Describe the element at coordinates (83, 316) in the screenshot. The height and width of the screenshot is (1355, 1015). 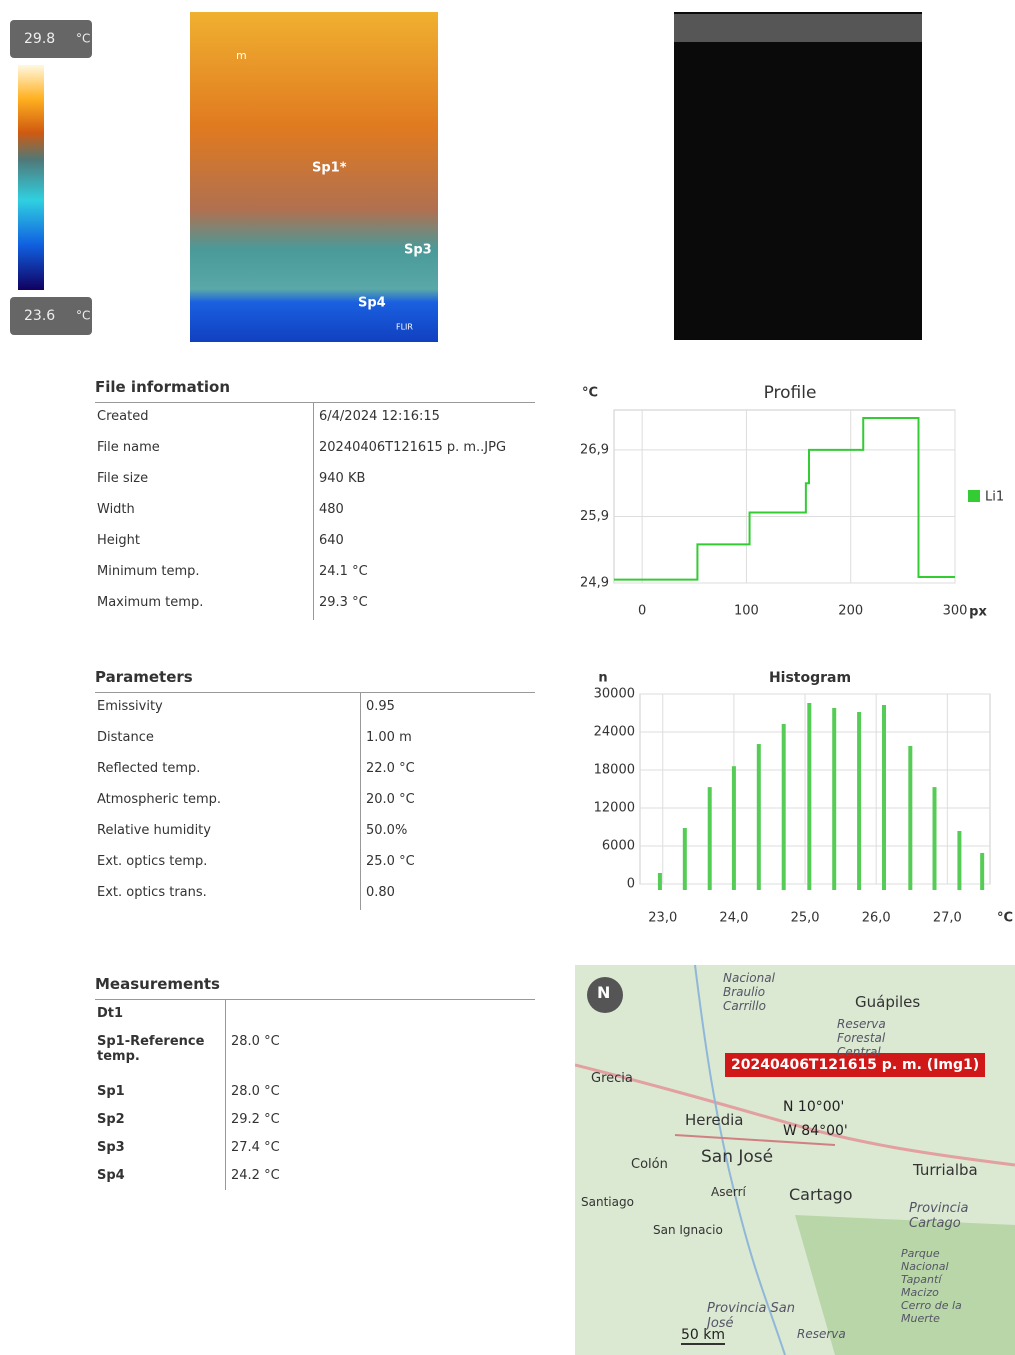
I see `min-unit: °C` at that location.